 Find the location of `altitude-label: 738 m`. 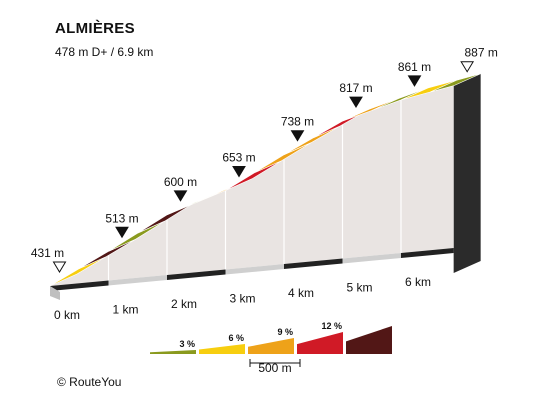

altitude-label: 738 m is located at coordinates (297, 122).